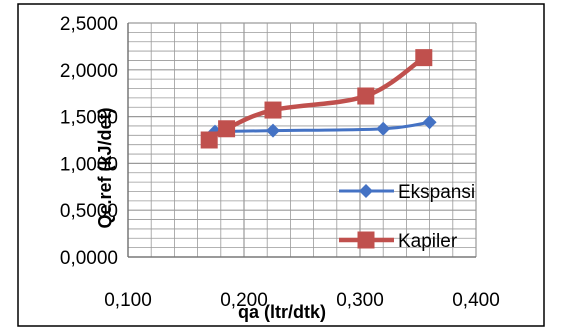 The width and height of the screenshot is (566, 329). Describe the element at coordinates (322, 127) in the screenshot. I see `series-line-ekspansi` at that location.